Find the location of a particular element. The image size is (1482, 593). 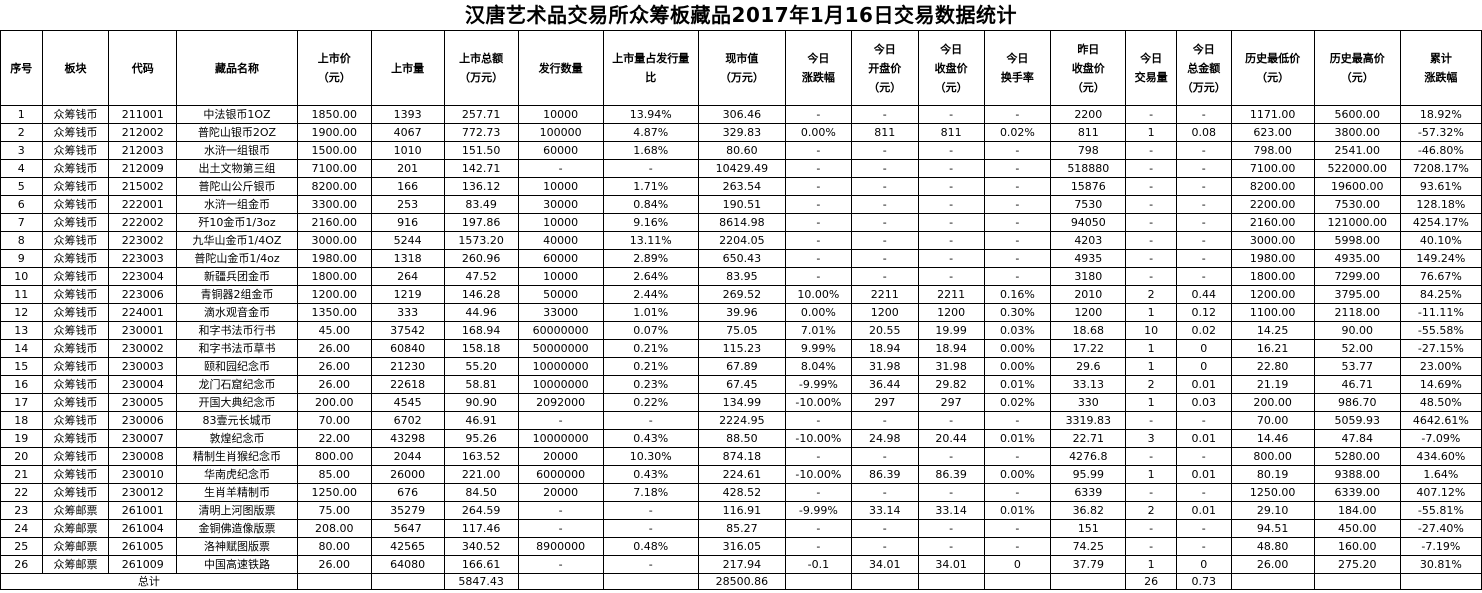

table-cell: 45.00 is located at coordinates (334, 330).